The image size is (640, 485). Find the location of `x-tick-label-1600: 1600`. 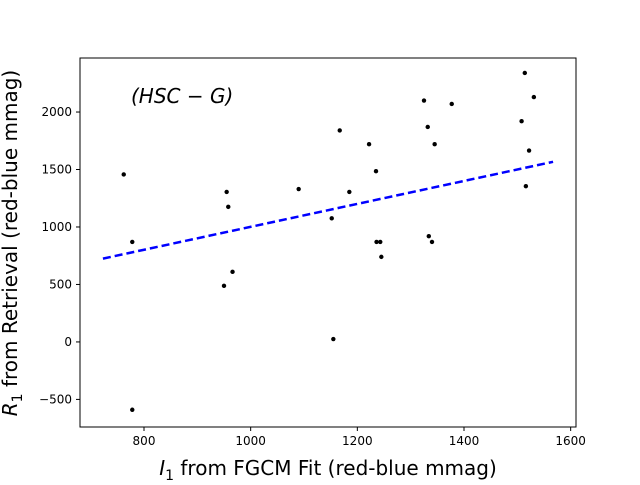

x-tick-label-1600: 1600 is located at coordinates (570, 441).